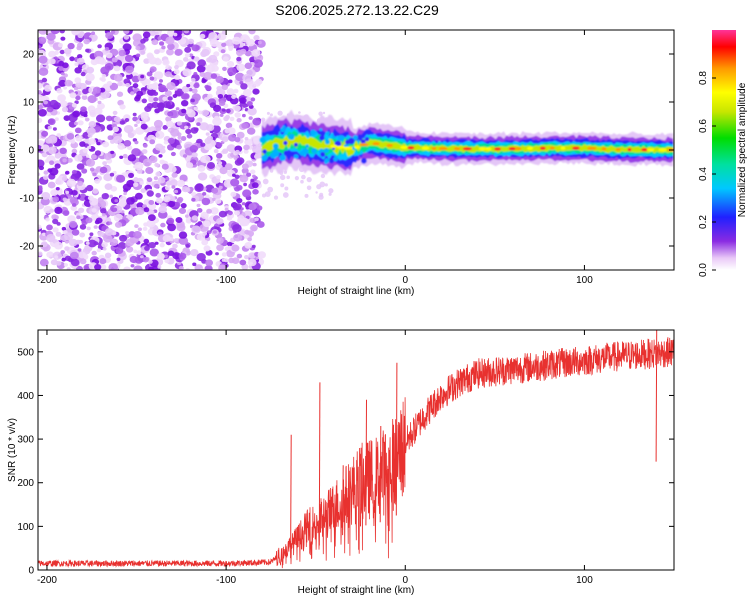 The height and width of the screenshot is (600, 750). Describe the element at coordinates (47, 280) in the screenshot. I see `spectrogram-x-tick-label: -200` at that location.